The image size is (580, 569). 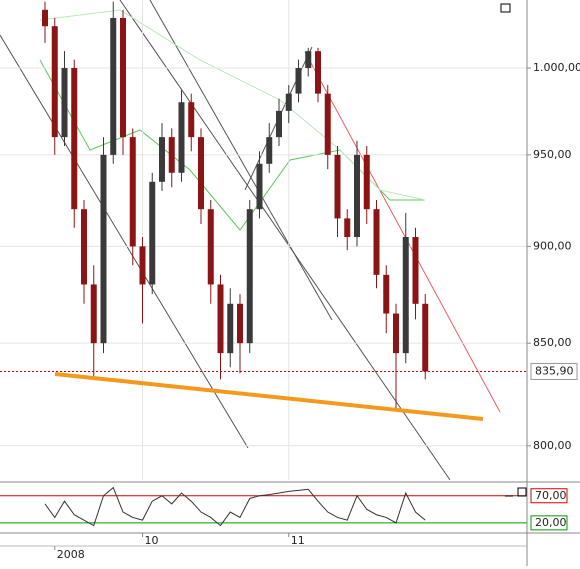 What do you see at coordinates (269, 396) in the screenshot?
I see `support-line` at bounding box center [269, 396].